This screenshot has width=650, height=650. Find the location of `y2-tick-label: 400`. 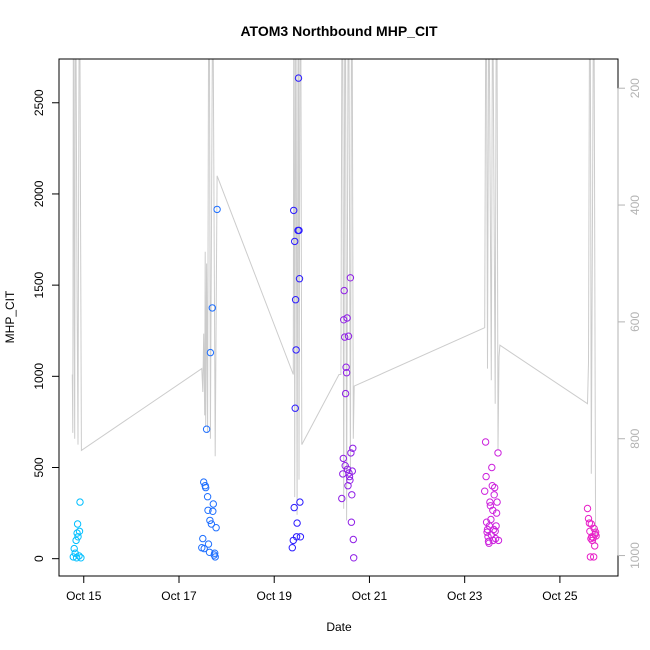

y2-tick-label: 400 is located at coordinates (635, 205).